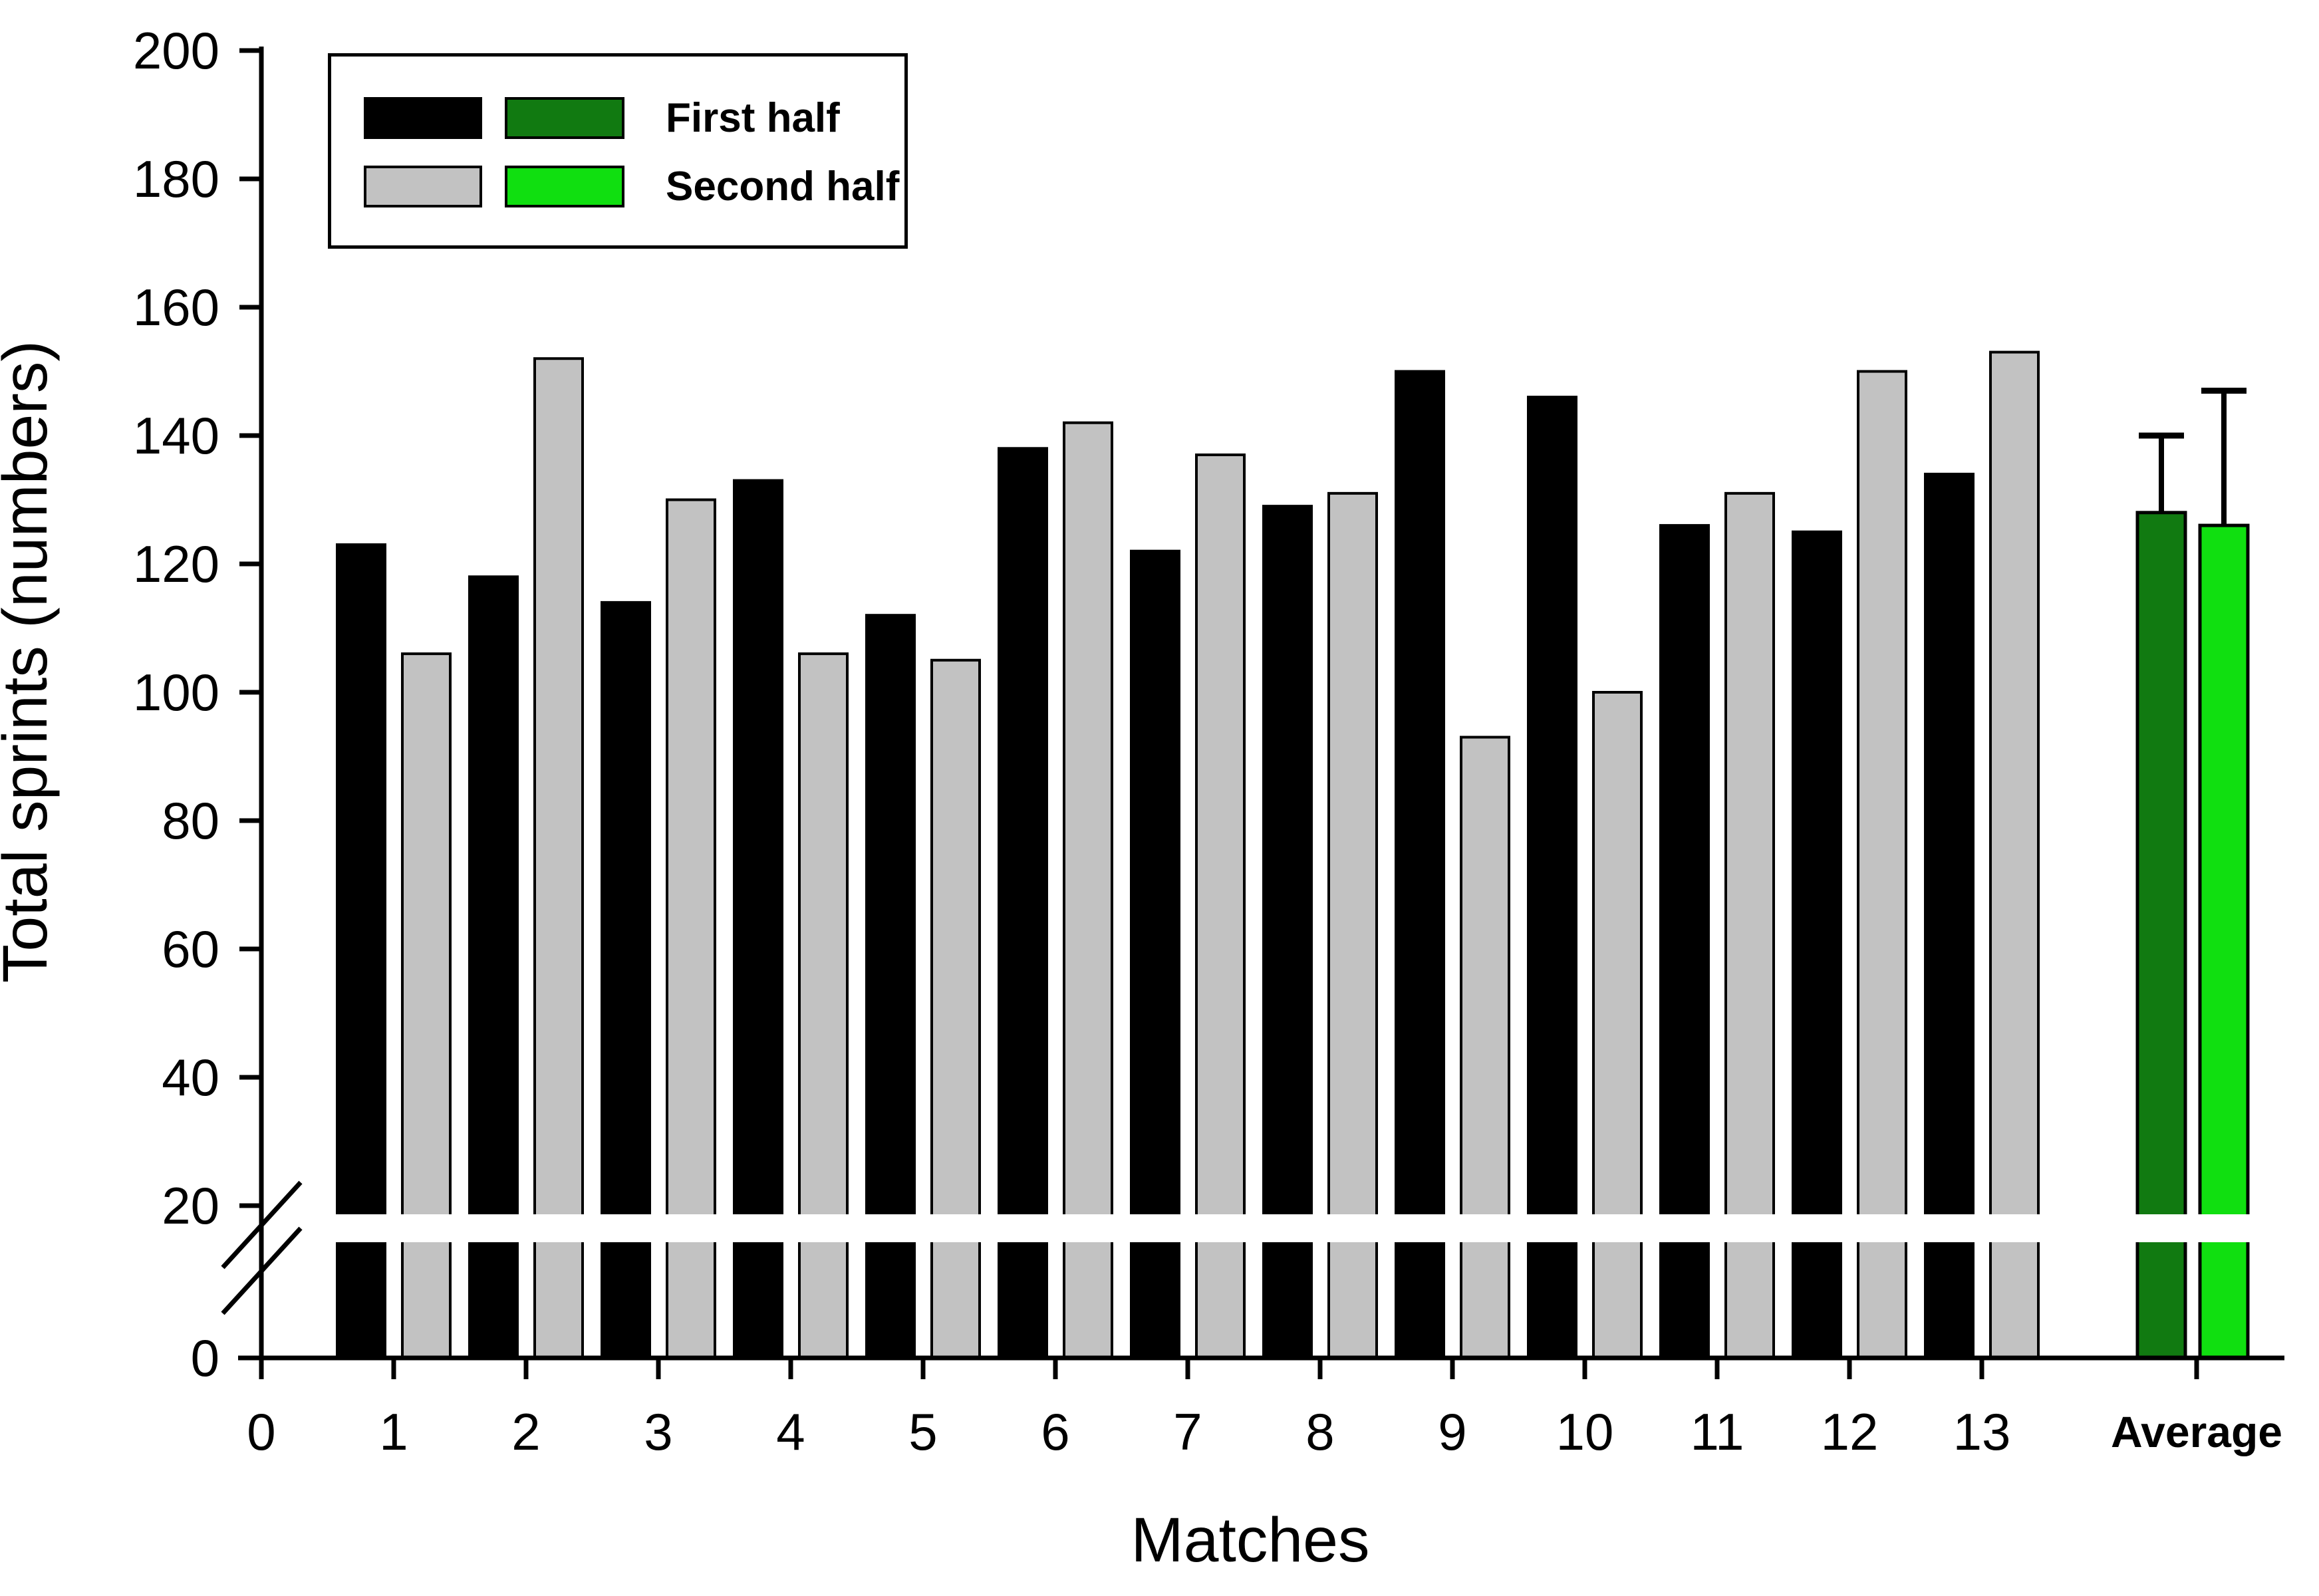 This screenshot has width=2319, height=1596. What do you see at coordinates (1187, 1431) in the screenshot?
I see `x-tick-label-7: 7` at bounding box center [1187, 1431].